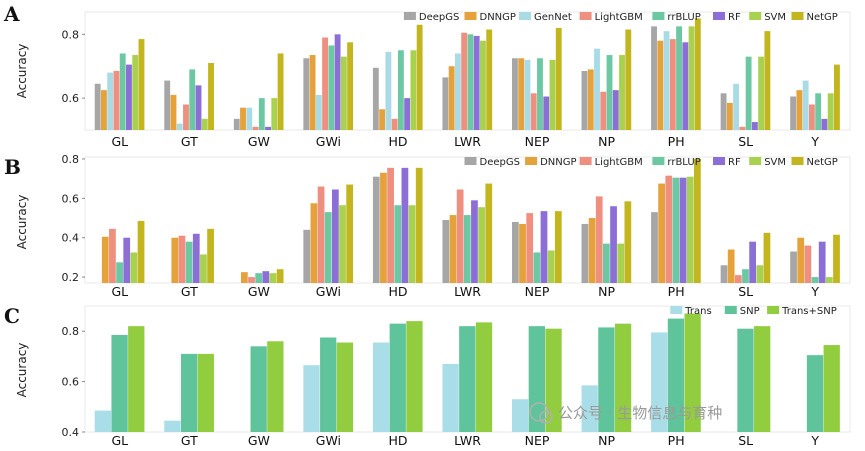  Describe the element at coordinates (685, 86) in the screenshot. I see `bar-rf-ph` at that location.